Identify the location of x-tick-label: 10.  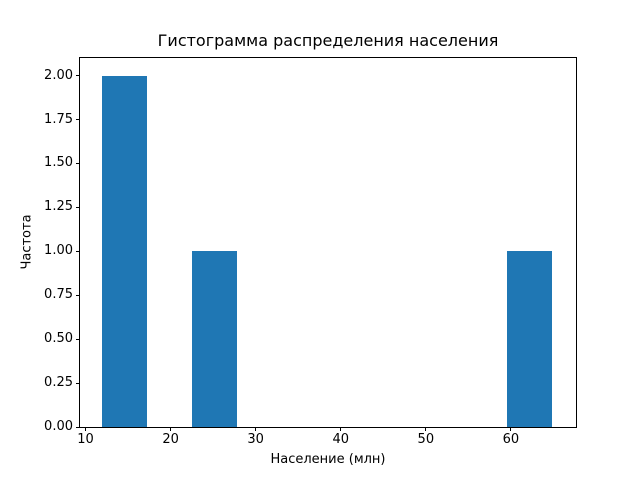
(85, 439).